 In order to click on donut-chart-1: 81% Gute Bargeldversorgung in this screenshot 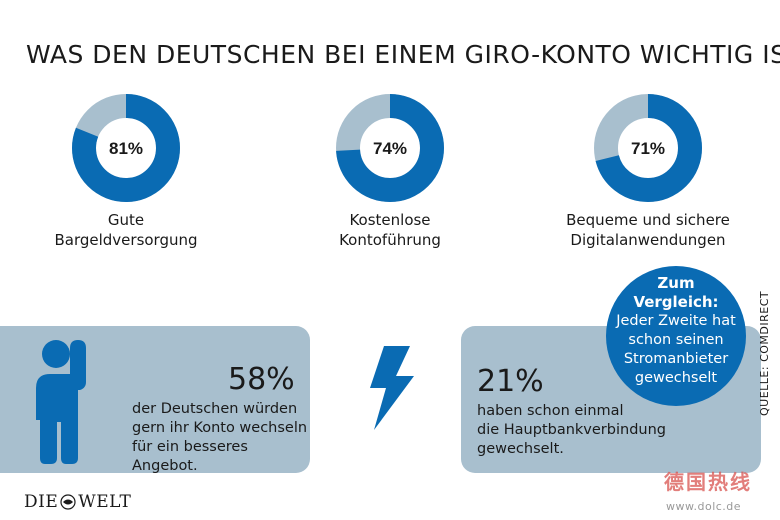, I will do `click(126, 172)`.